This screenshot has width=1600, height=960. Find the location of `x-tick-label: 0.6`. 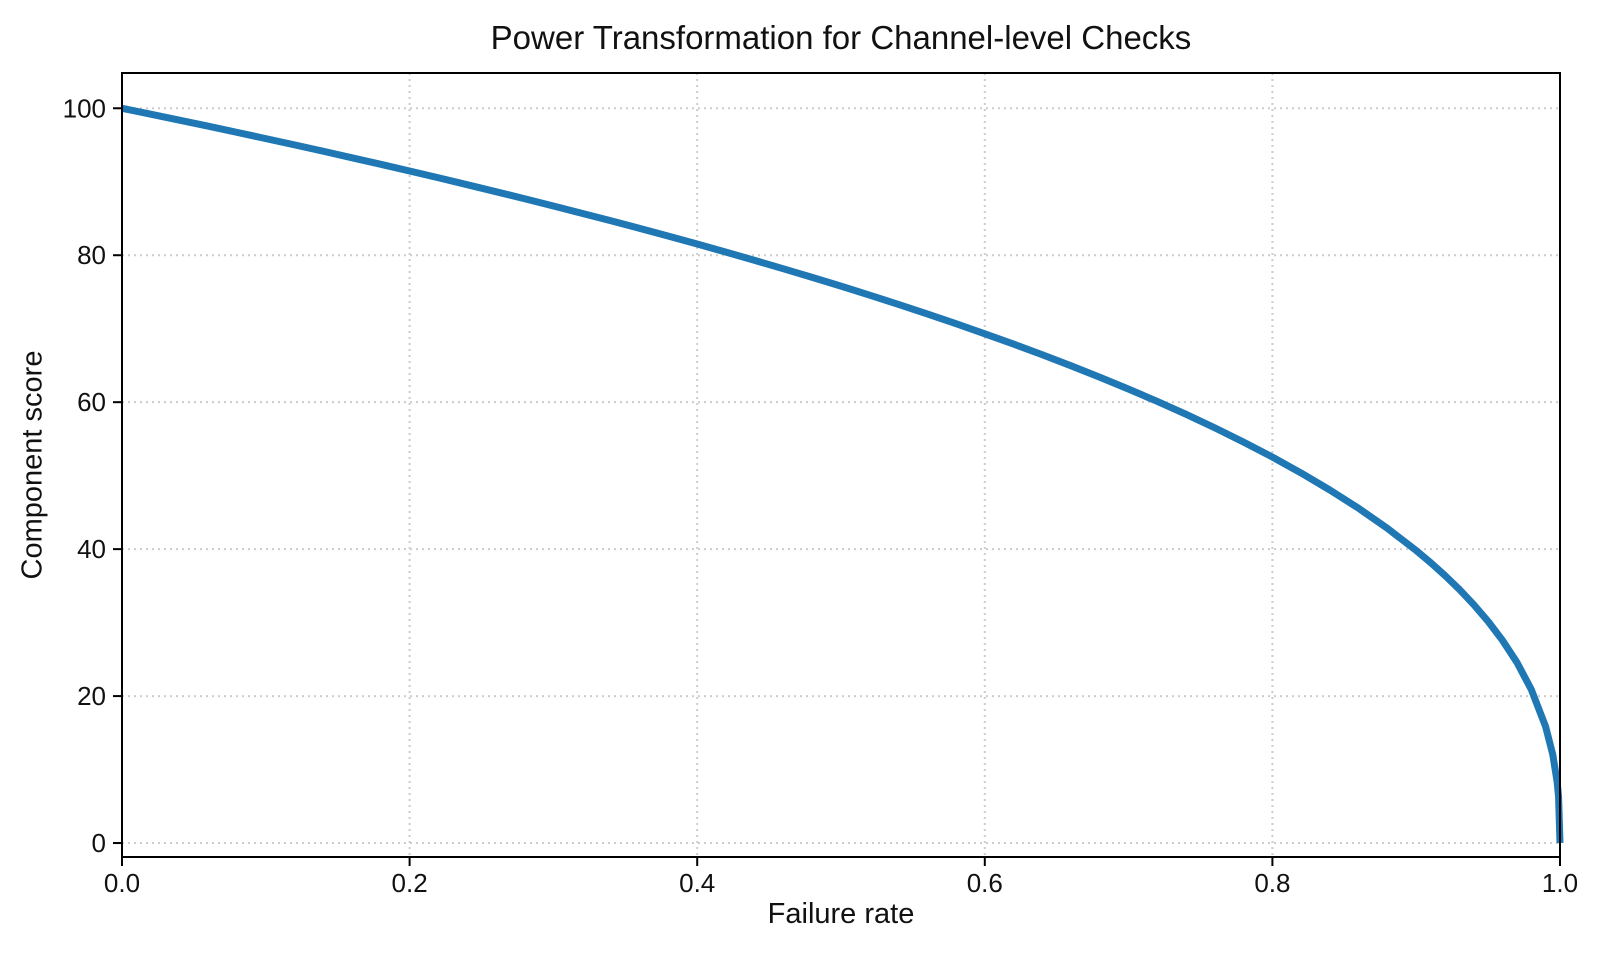

x-tick-label: 0.6 is located at coordinates (985, 883).